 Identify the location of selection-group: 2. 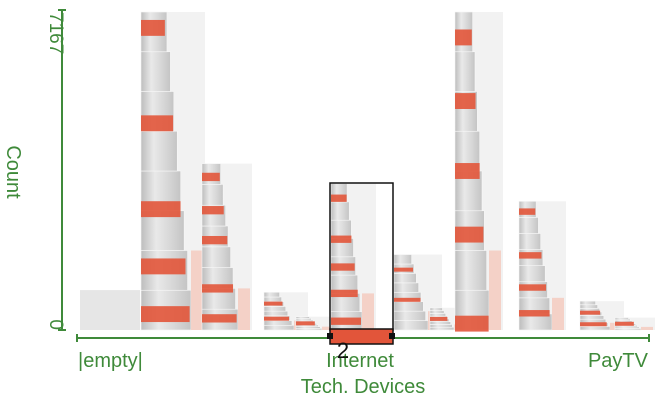
(361, 272).